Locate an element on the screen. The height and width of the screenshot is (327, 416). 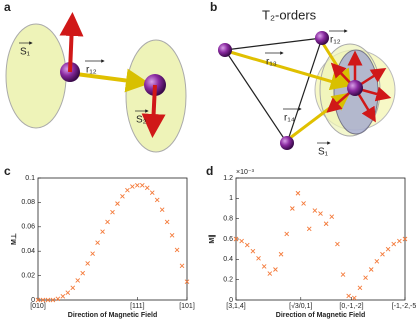
y-tick-label: 0.04 is located at coordinates (28, 251).